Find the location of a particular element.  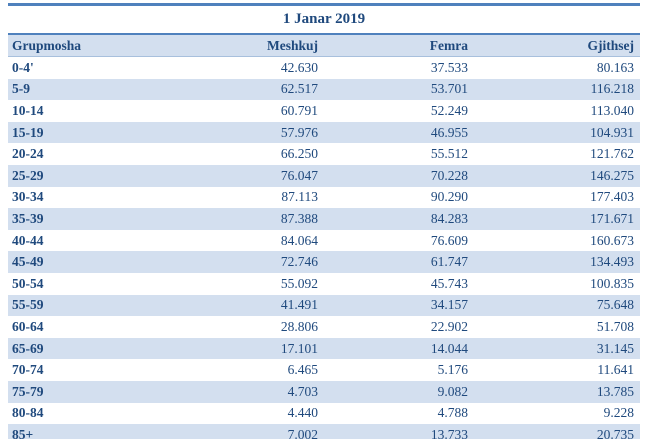

females-value-cell: 53.701 is located at coordinates (449, 89).